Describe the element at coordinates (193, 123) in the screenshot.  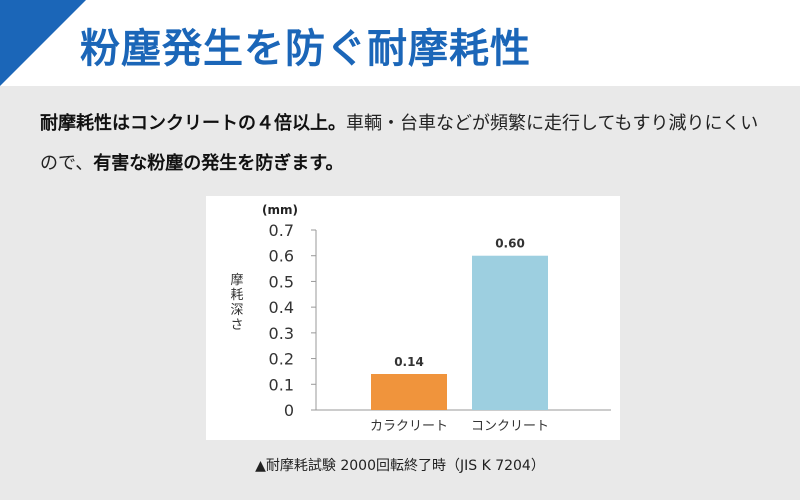
I see `description-bold-1: 耐摩耗性はコンクリートの４倍以上。` at that location.